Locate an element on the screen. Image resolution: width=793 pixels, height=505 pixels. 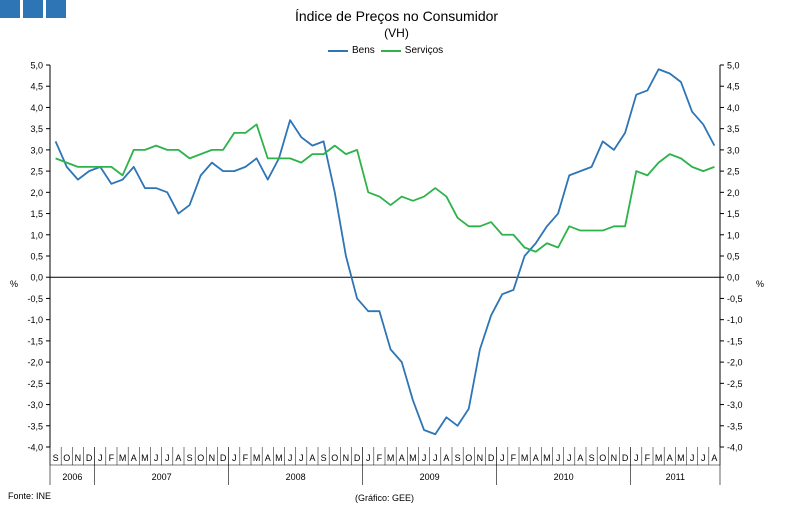
y-tick-label-left: 1,0 is located at coordinates (36, 235).